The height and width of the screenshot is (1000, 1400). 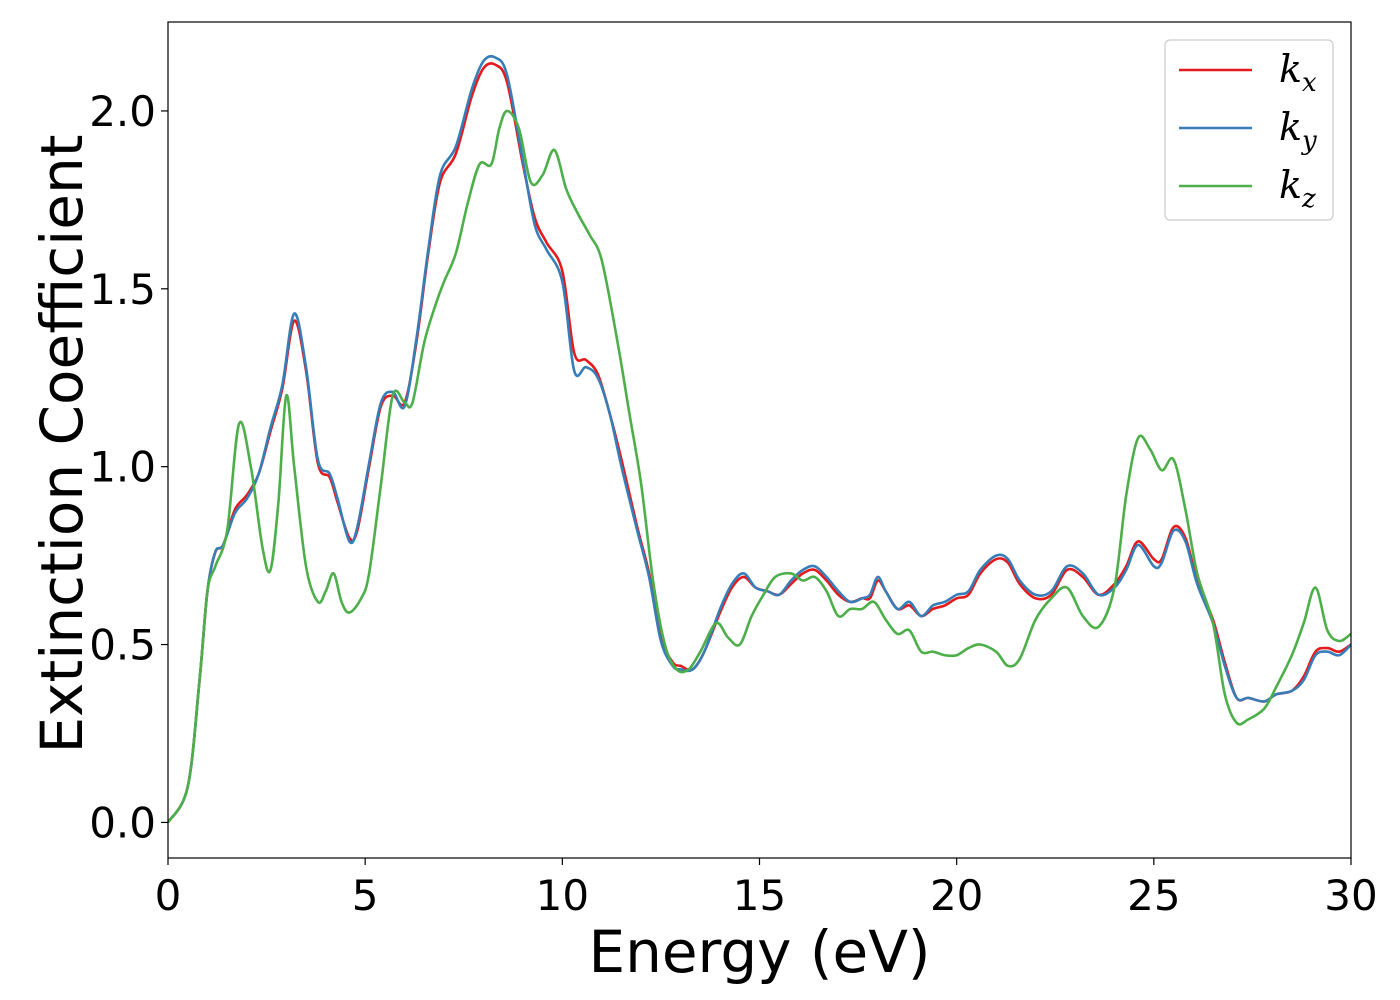 I want to click on x-axis-ticks: 0 5 10 15 20 25 30, so click(x=766, y=889).